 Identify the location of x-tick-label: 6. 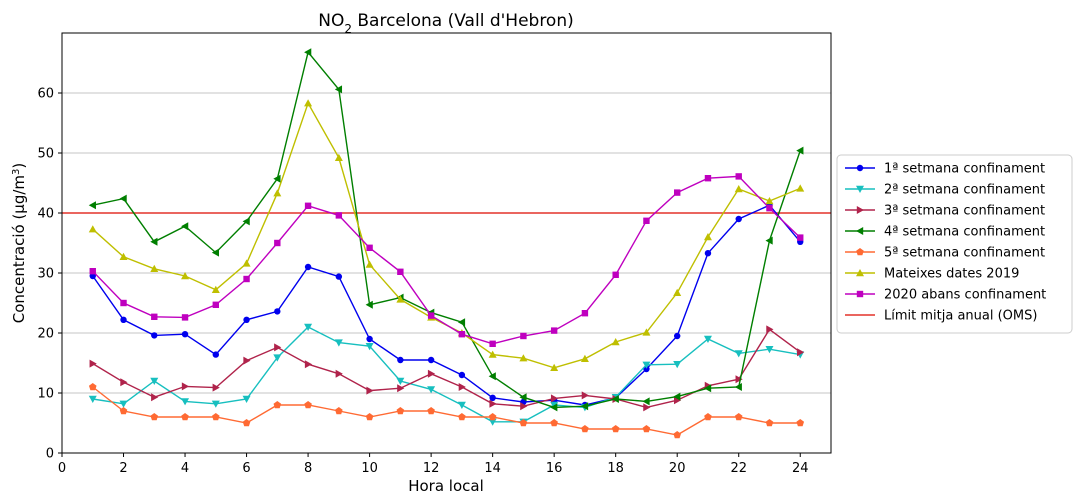
(246, 468).